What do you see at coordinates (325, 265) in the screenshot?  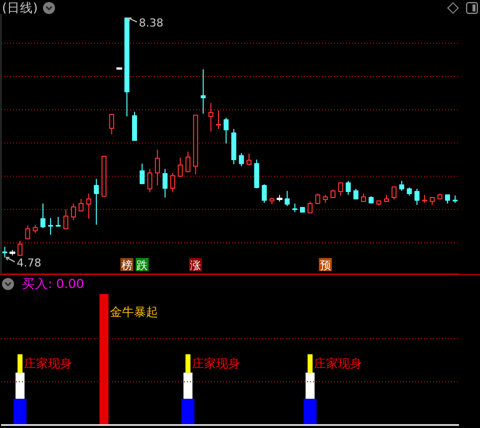 I see `text: 预` at bounding box center [325, 265].